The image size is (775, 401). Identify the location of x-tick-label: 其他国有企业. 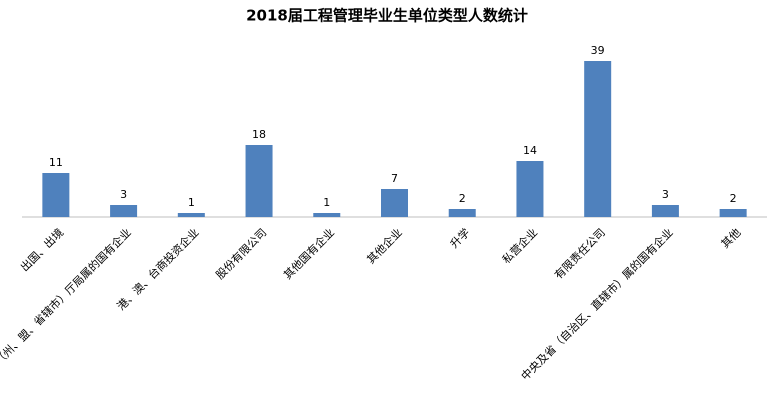
(308, 253).